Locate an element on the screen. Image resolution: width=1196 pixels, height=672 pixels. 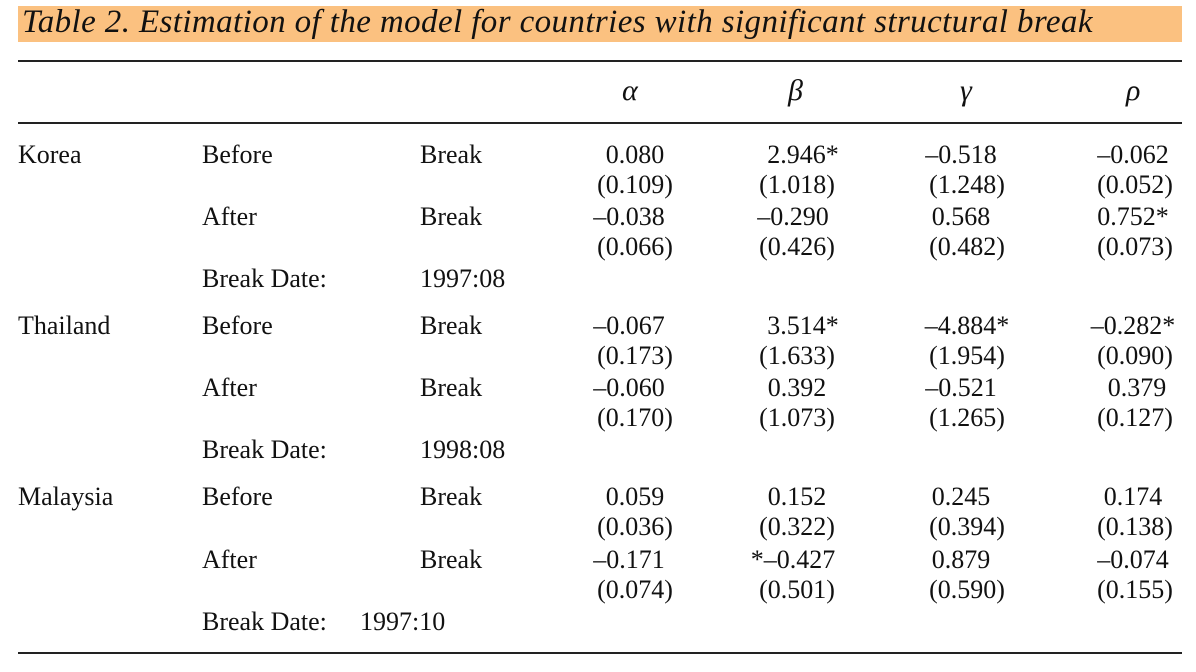
table-cell: (0.036) is located at coordinates (635, 526).